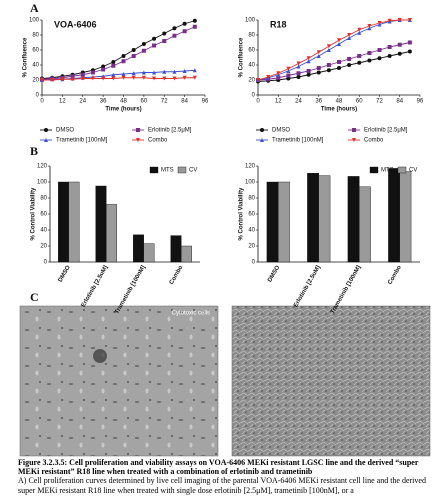 Image resolution: width=440 pixels, height=500 pixels. I want to click on legend-label: Trametinib [100nM], so click(298, 141).